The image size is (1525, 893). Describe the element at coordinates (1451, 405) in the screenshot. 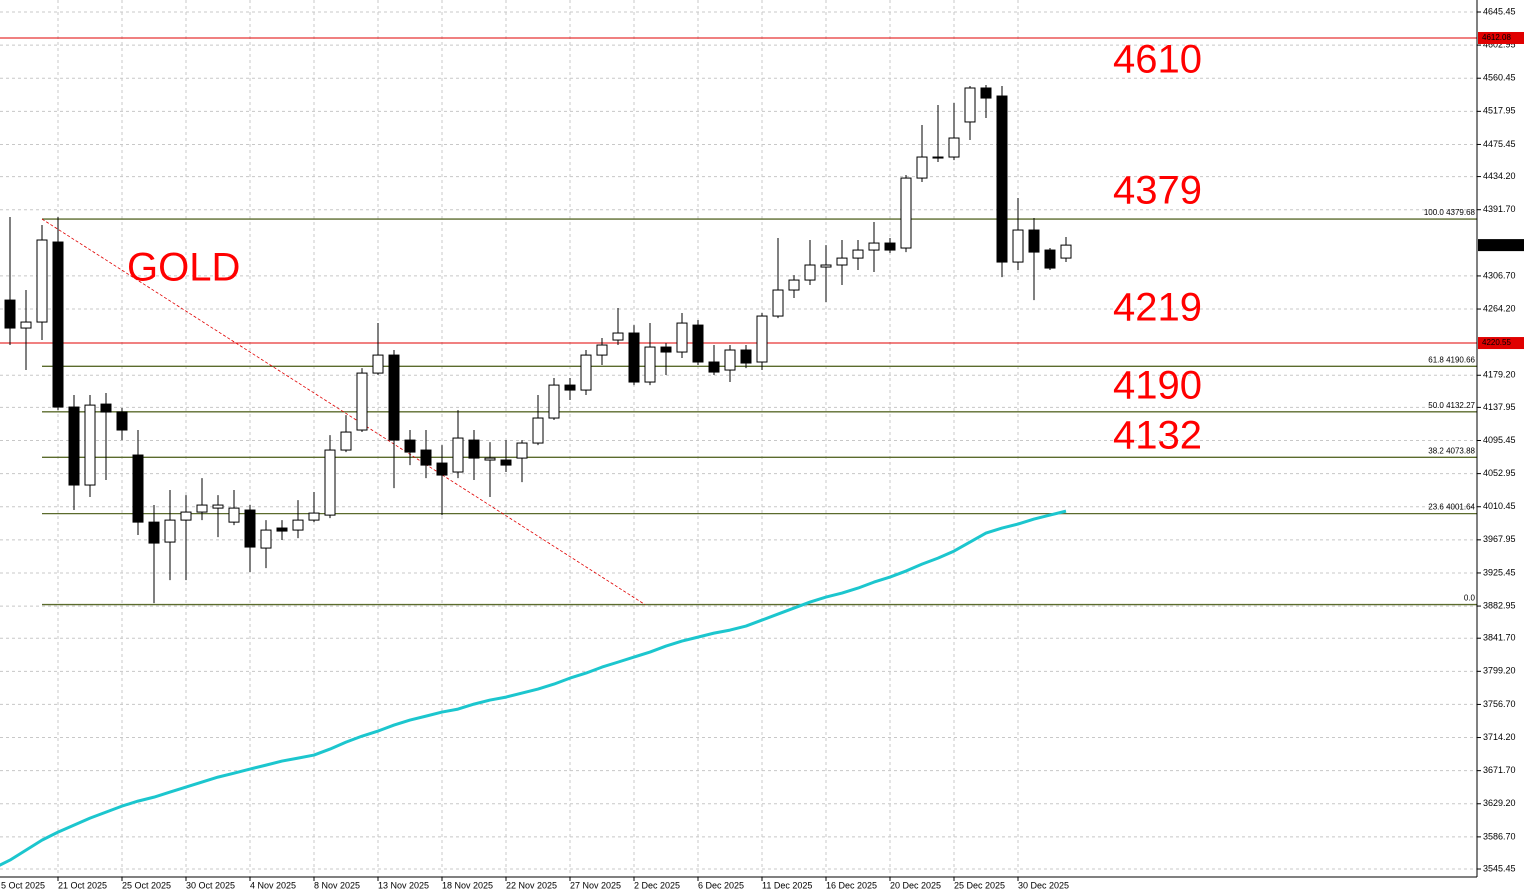

I see `fib-label: 50.0 4132.27` at that location.